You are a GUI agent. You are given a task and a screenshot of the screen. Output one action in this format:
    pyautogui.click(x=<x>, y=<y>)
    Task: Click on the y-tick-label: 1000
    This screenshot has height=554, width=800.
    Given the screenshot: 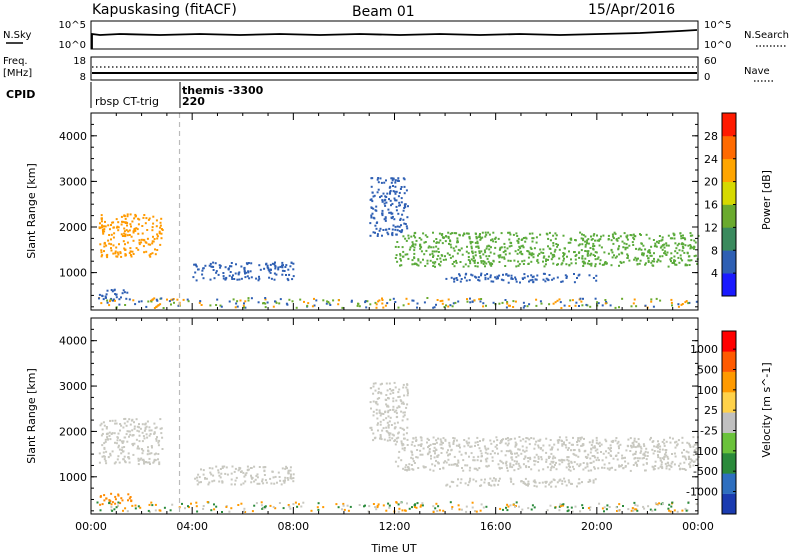 What is the action you would take?
    pyautogui.click(x=73, y=273)
    